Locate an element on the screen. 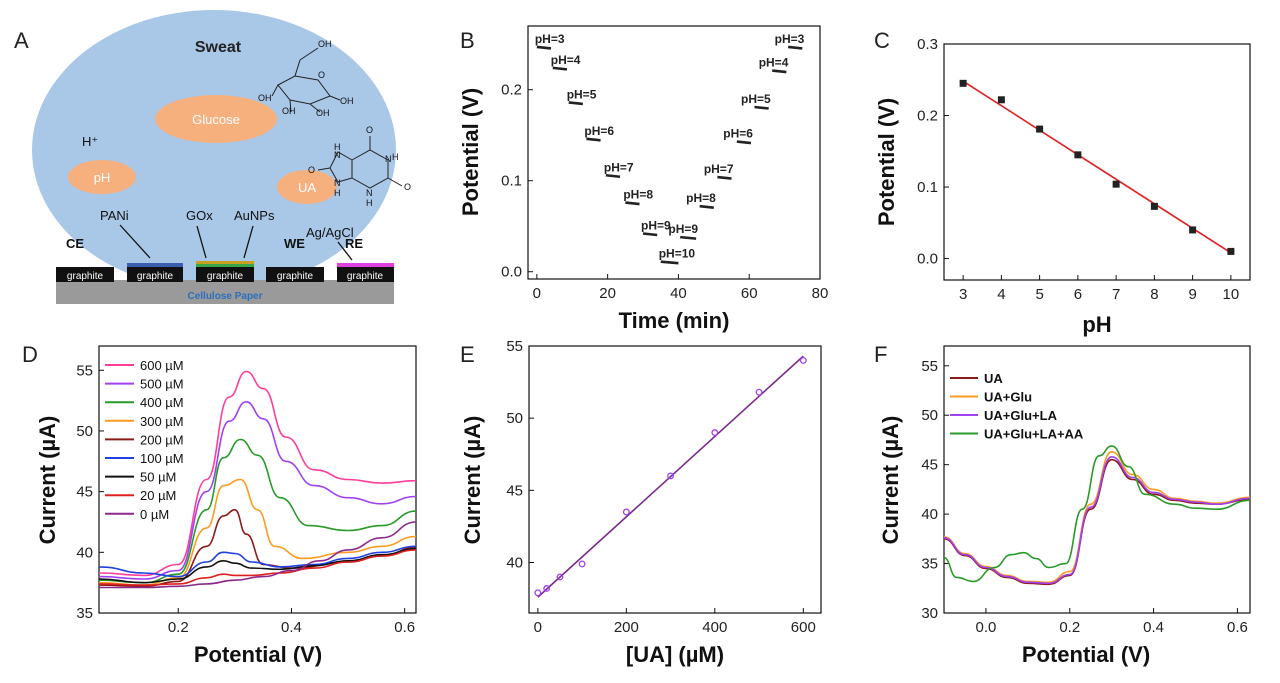 The width and height of the screenshot is (1280, 683). chart-b-segment-label: pH=9 is located at coordinates (656, 225).